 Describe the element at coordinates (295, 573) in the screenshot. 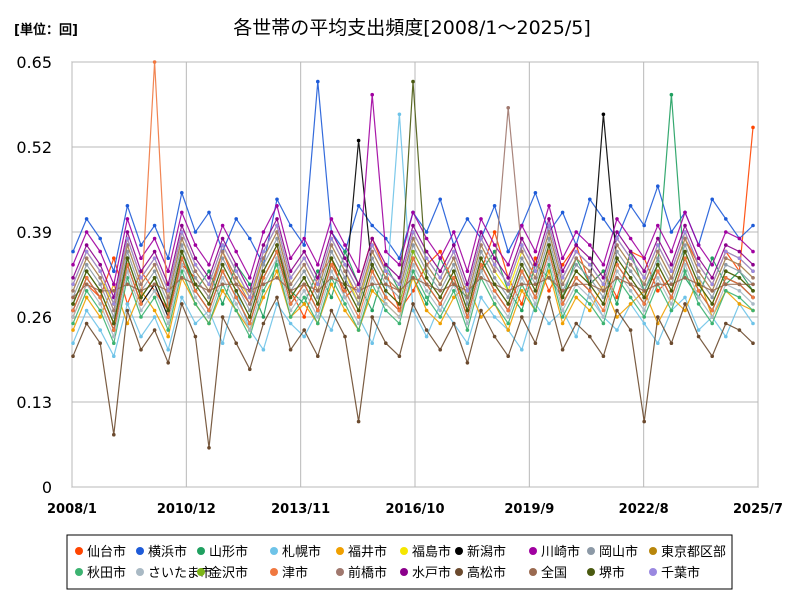

I see `legend-label: 津市` at that location.